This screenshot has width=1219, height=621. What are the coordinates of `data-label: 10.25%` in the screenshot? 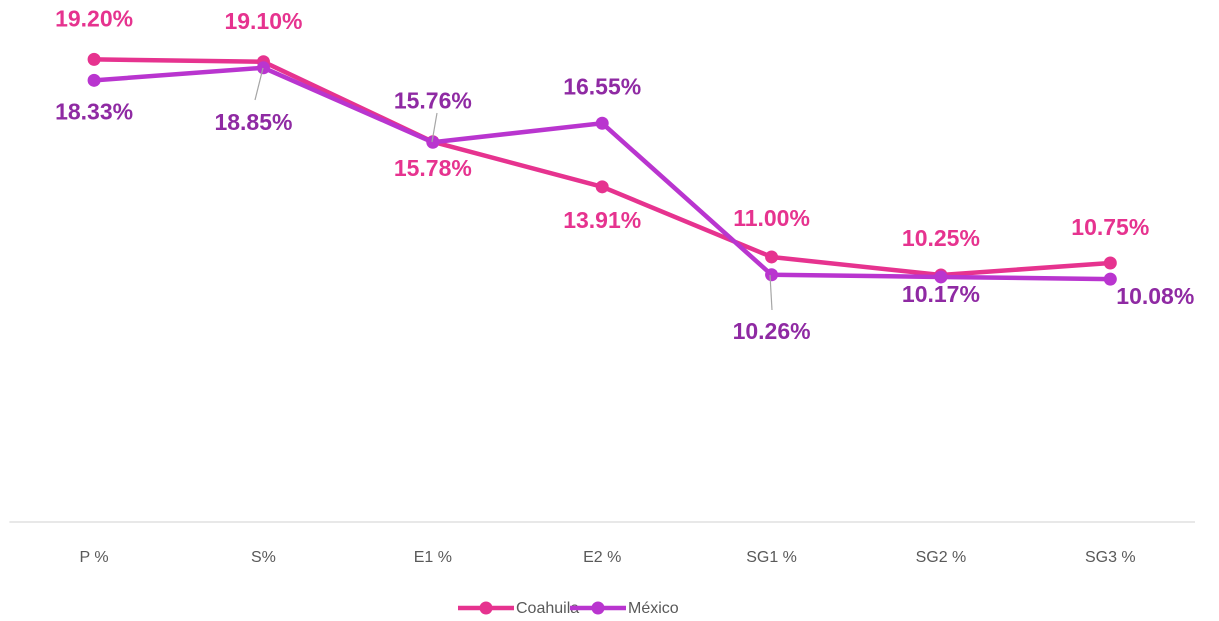 It's located at (941, 238).